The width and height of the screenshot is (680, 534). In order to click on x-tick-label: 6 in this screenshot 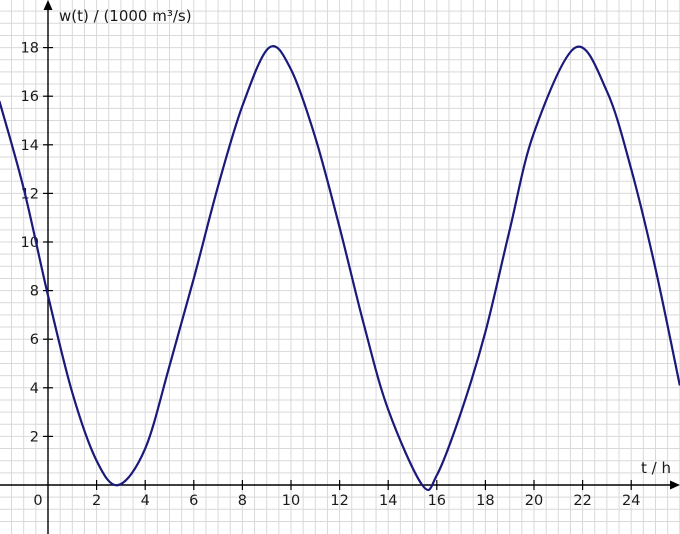, I will do `click(193, 501)`.